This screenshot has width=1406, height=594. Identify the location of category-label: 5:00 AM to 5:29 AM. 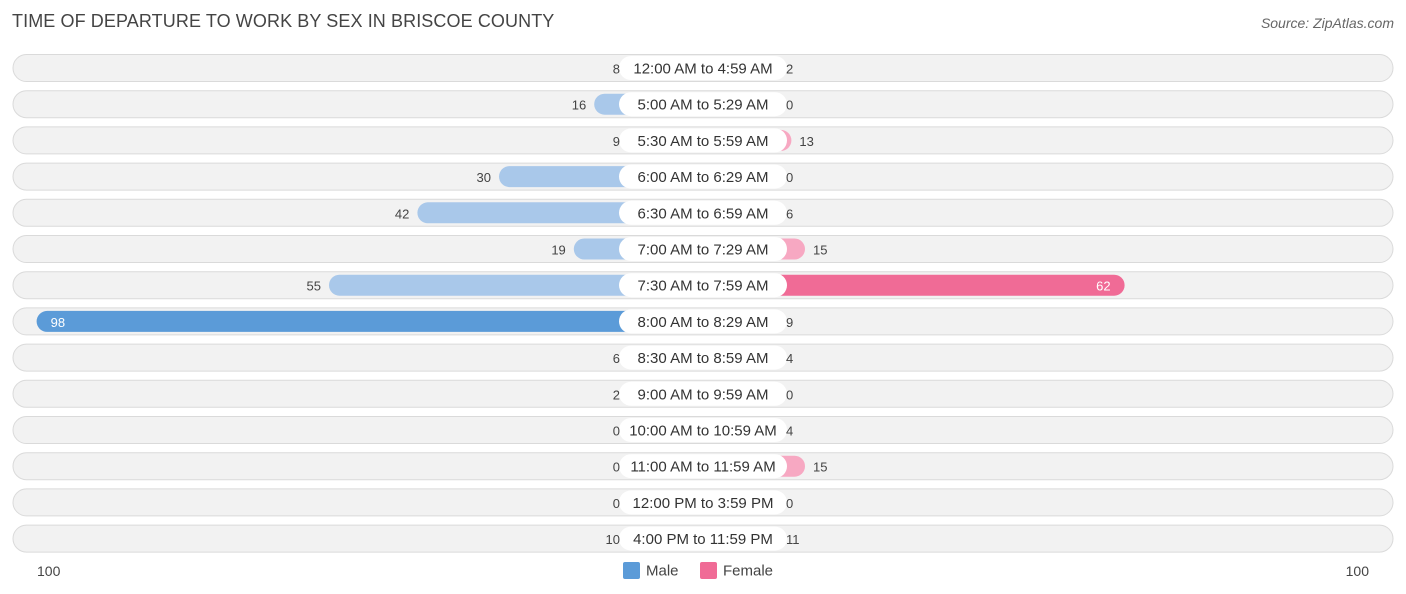
(703, 105).